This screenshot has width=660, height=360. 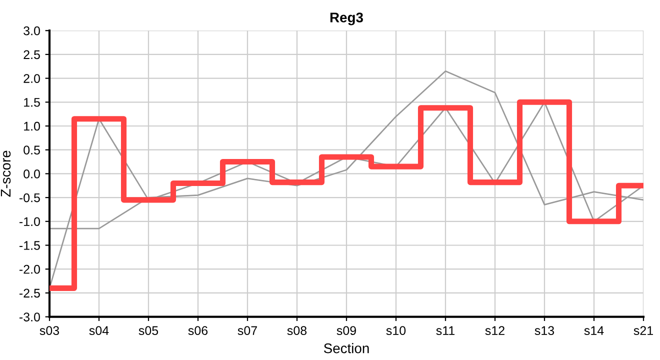 What do you see at coordinates (396, 331) in the screenshot?
I see `x-tick-label: s10` at bounding box center [396, 331].